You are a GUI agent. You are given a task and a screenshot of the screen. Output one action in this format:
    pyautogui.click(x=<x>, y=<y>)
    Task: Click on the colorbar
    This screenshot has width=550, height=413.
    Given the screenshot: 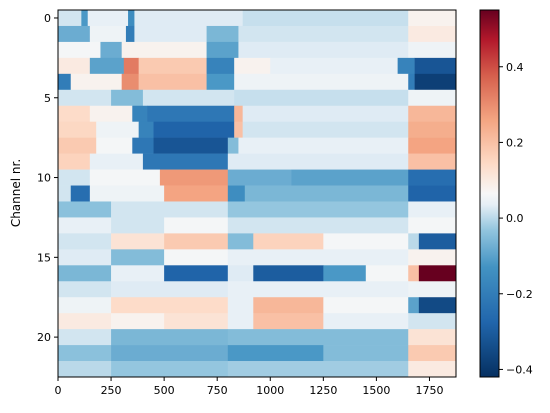 What is the action you would take?
    pyautogui.click(x=489, y=193)
    